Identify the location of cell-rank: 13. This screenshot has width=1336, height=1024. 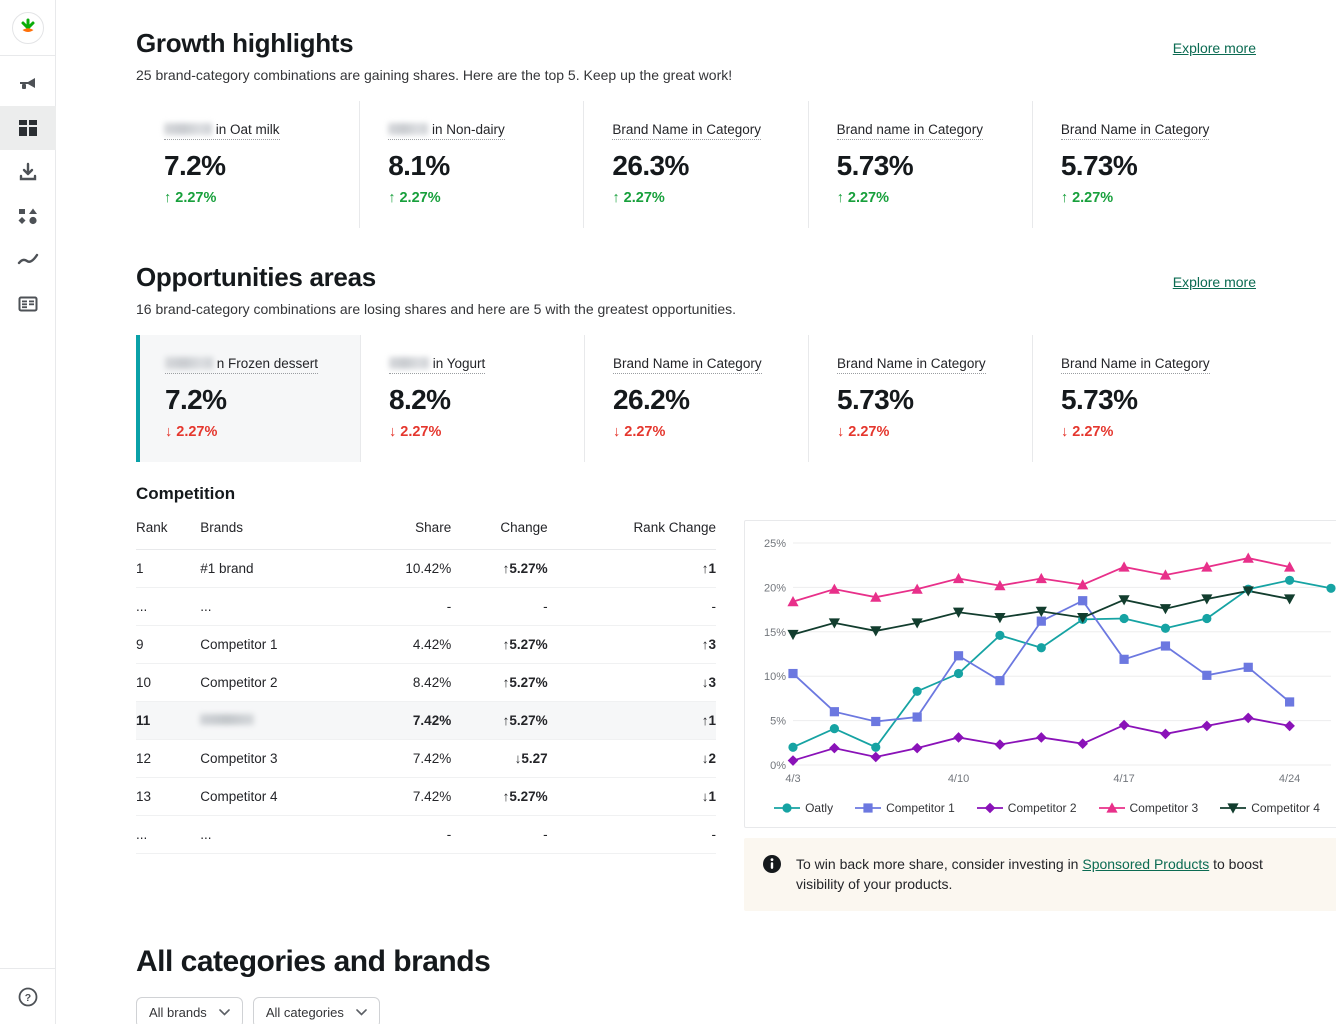
(168, 796).